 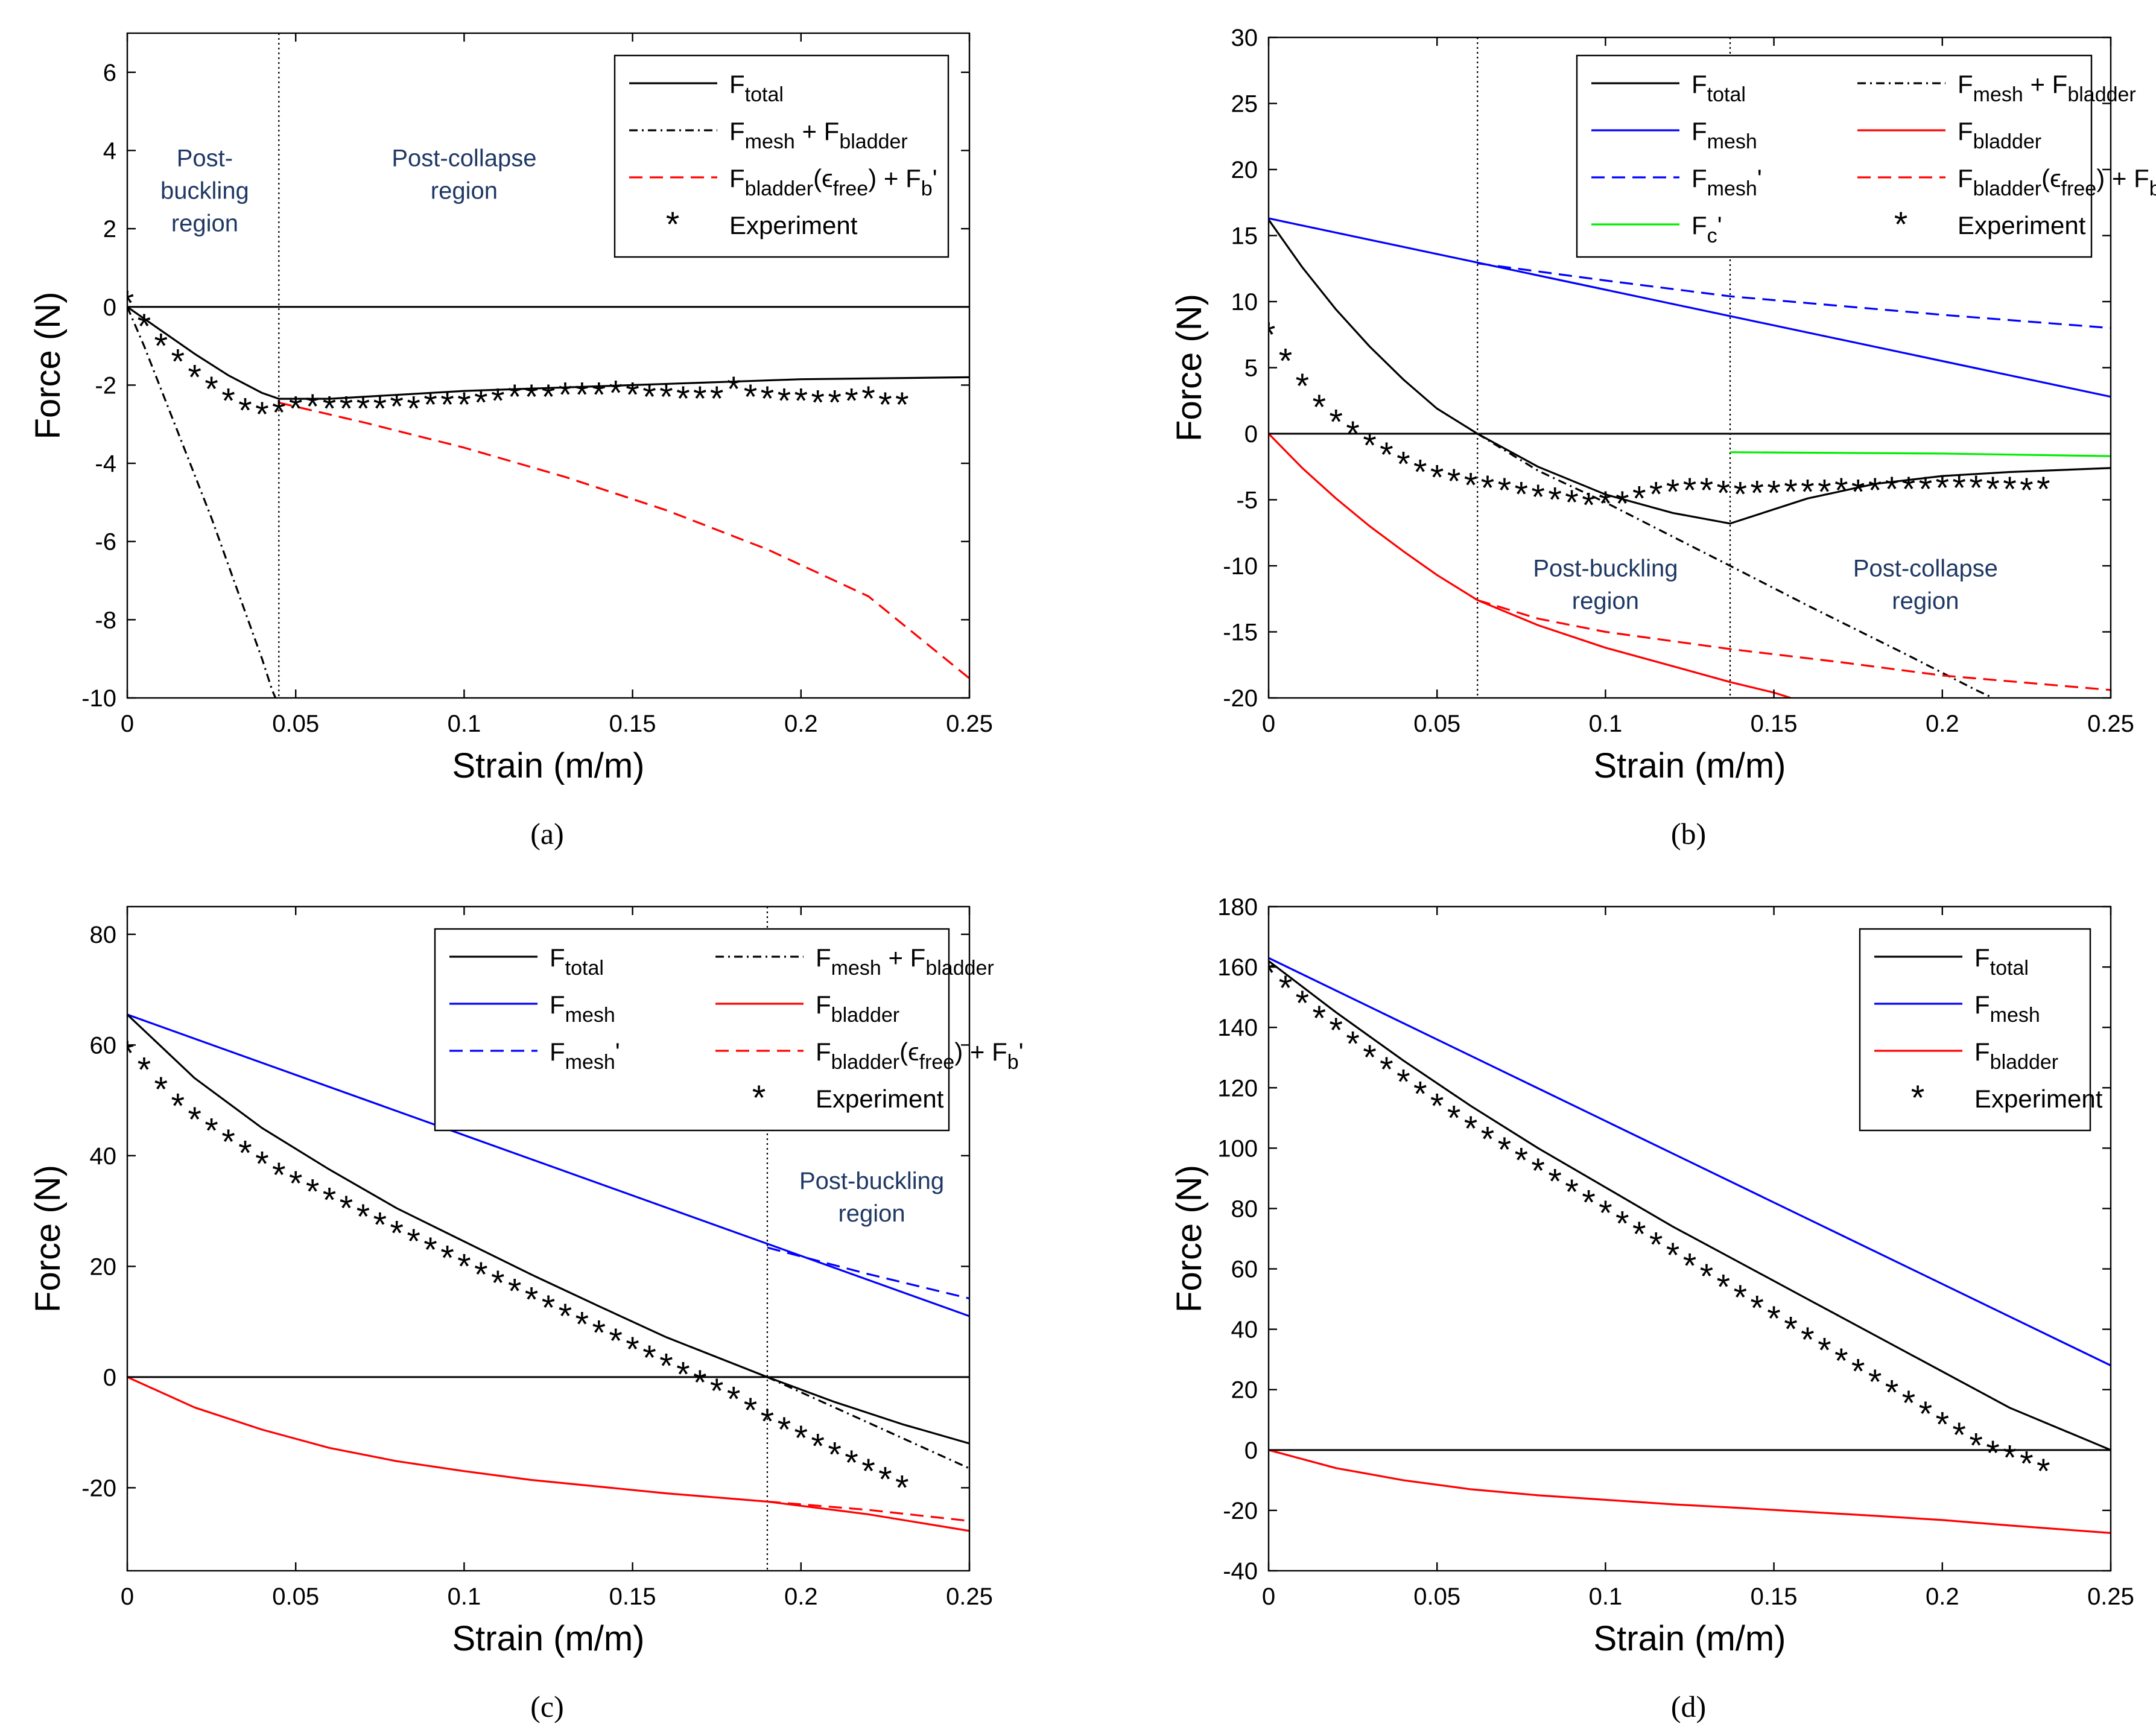 What do you see at coordinates (1240, 566) in the screenshot?
I see `y-tick-label: -10` at bounding box center [1240, 566].